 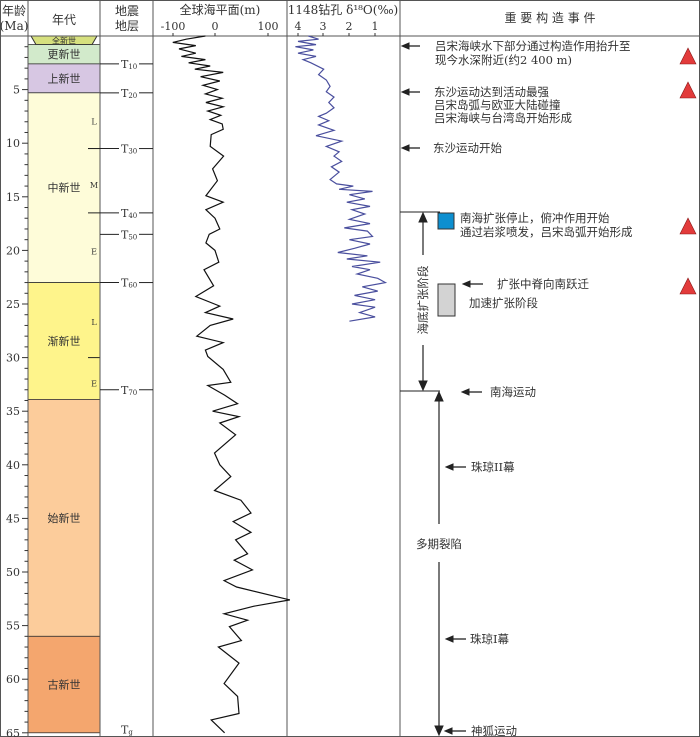 What do you see at coordinates (546, 232) in the screenshot?
I see `event-4-line-2: 通过岩浆喷发，吕宋岛弧开始形成` at bounding box center [546, 232].